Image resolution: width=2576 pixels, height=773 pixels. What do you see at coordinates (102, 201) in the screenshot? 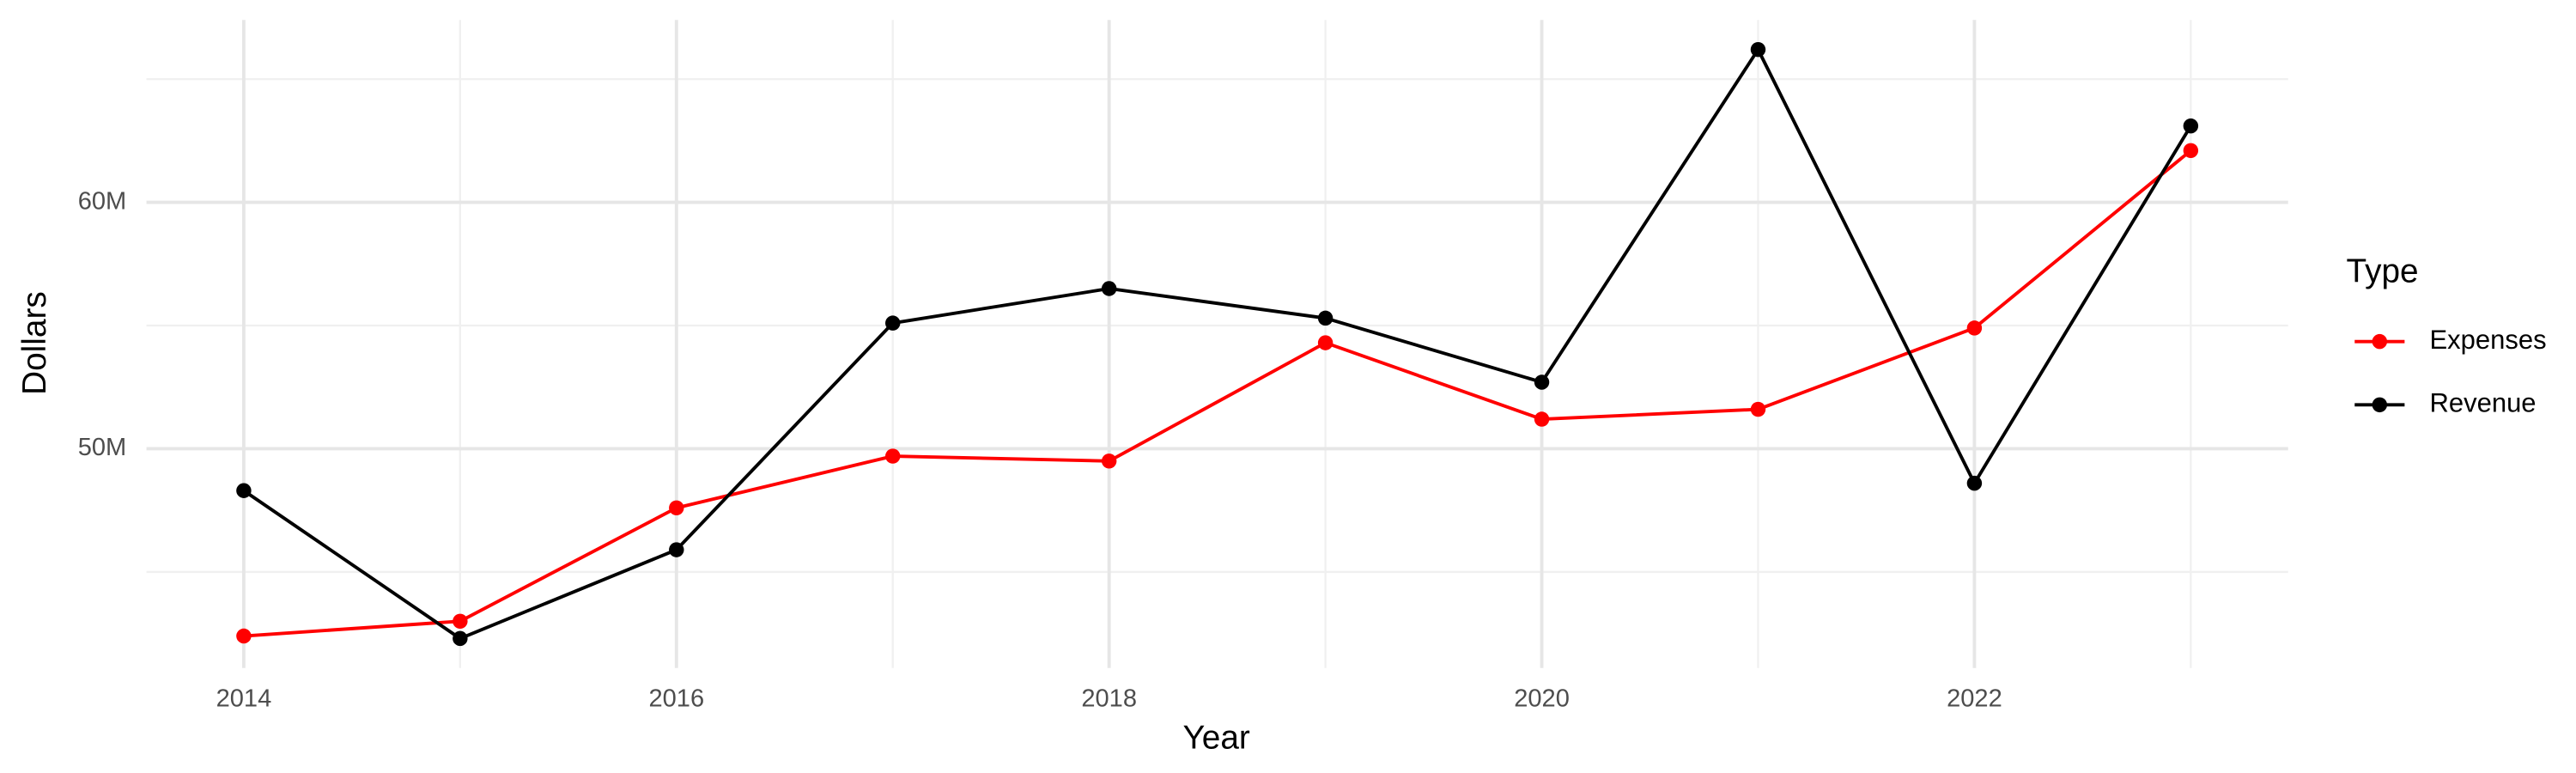
I see `y-tick-label: 60M` at bounding box center [102, 201].